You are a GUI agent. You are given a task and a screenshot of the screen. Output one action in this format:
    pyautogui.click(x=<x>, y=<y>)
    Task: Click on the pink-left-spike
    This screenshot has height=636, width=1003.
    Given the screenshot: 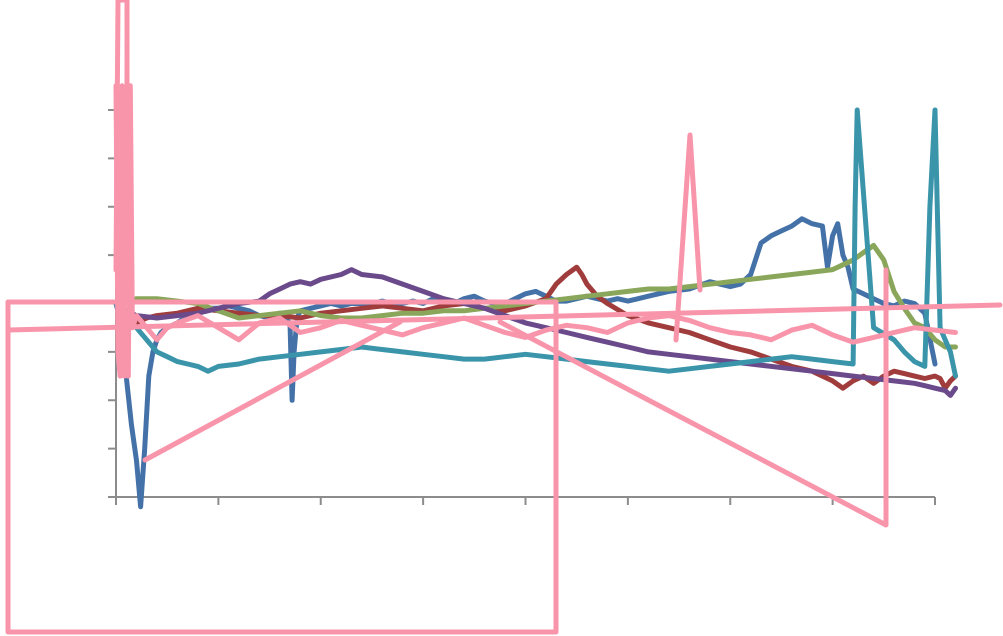 What is the action you would take?
    pyautogui.click(x=121, y=151)
    